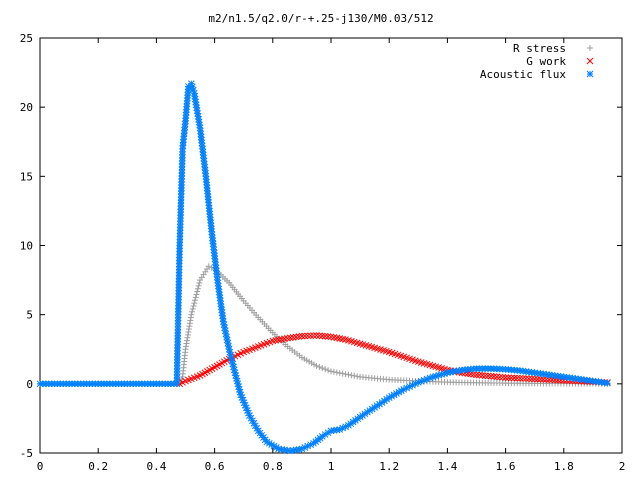 Image resolution: width=640 pixels, height=480 pixels. Describe the element at coordinates (447, 466) in the screenshot. I see `x-tick-label: 1.4` at that location.